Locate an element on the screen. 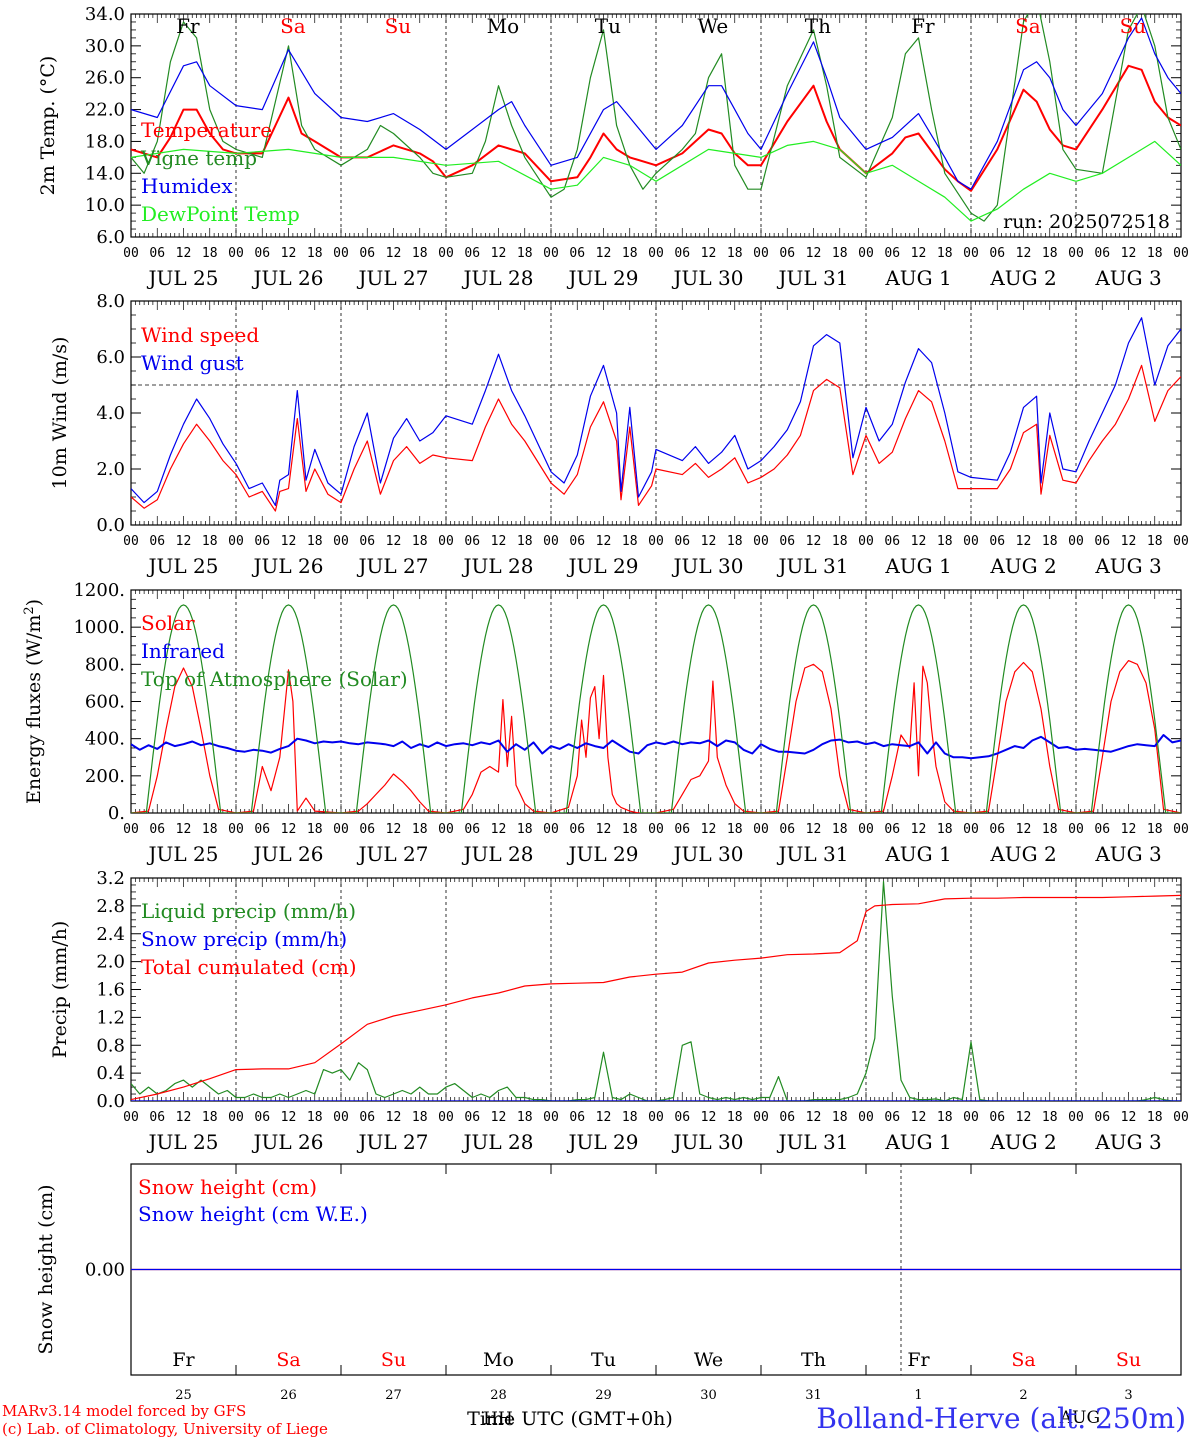 The height and width of the screenshot is (1440, 1194). y-tick-label: 3.2 is located at coordinates (110, 878).